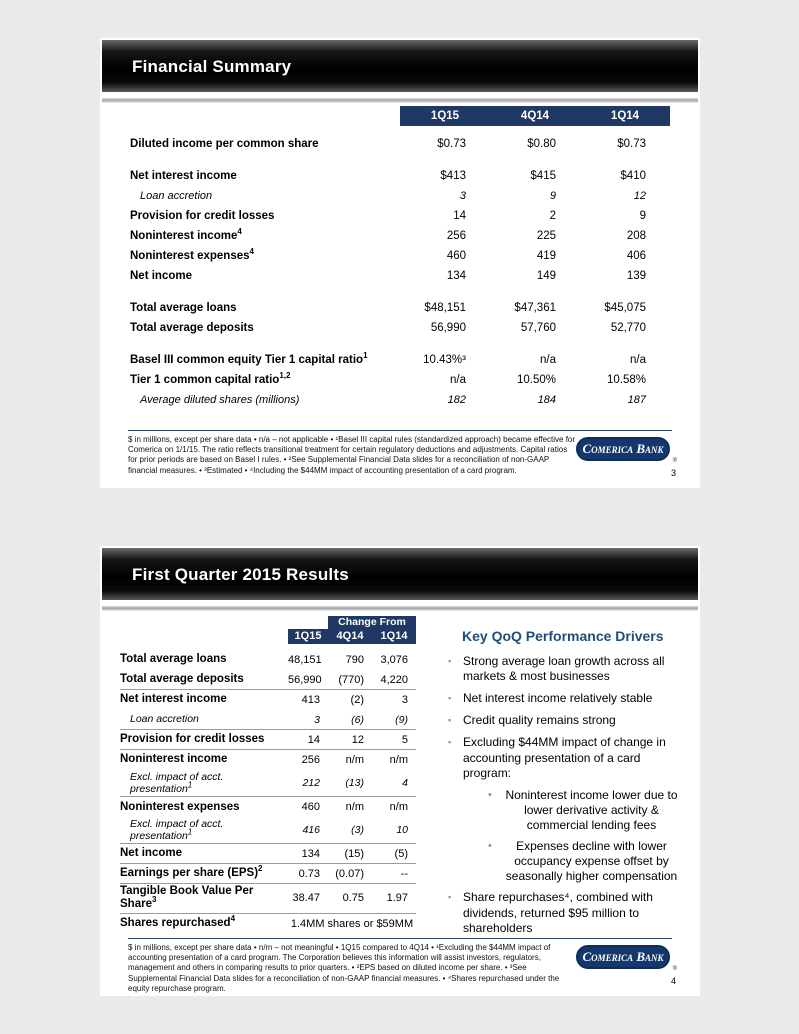 The image size is (799, 1034). Describe the element at coordinates (404, 873) in the screenshot. I see `cell-value: --` at that location.